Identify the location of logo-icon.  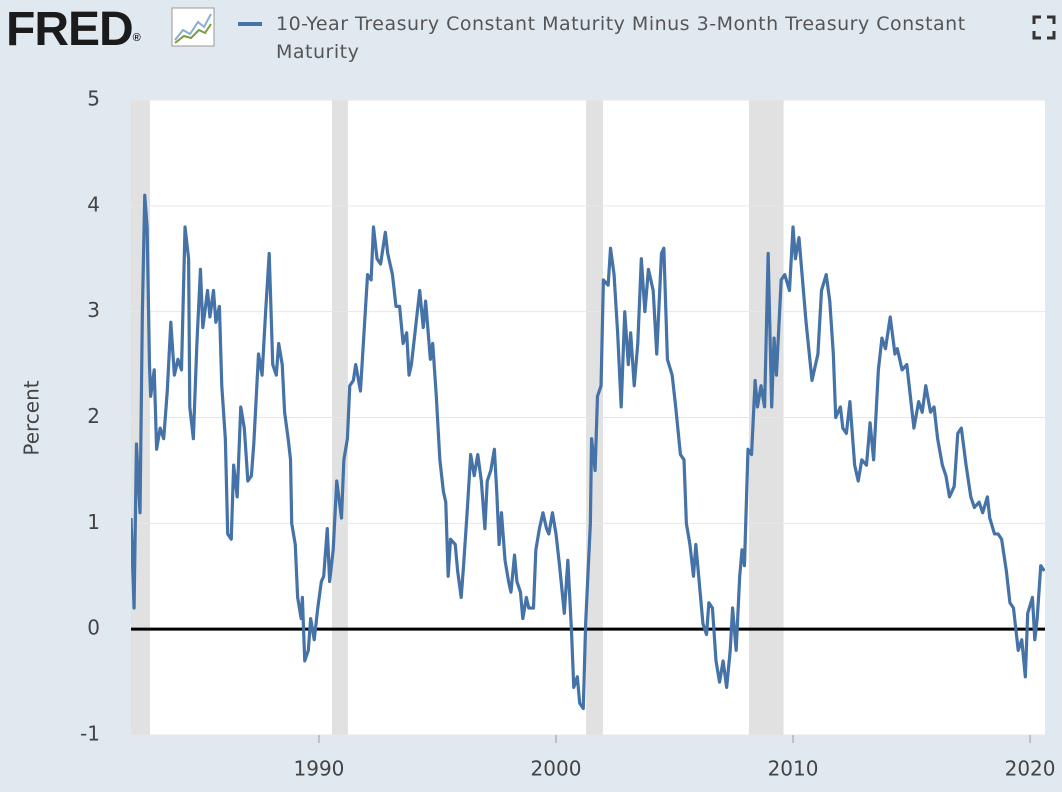
(193, 27).